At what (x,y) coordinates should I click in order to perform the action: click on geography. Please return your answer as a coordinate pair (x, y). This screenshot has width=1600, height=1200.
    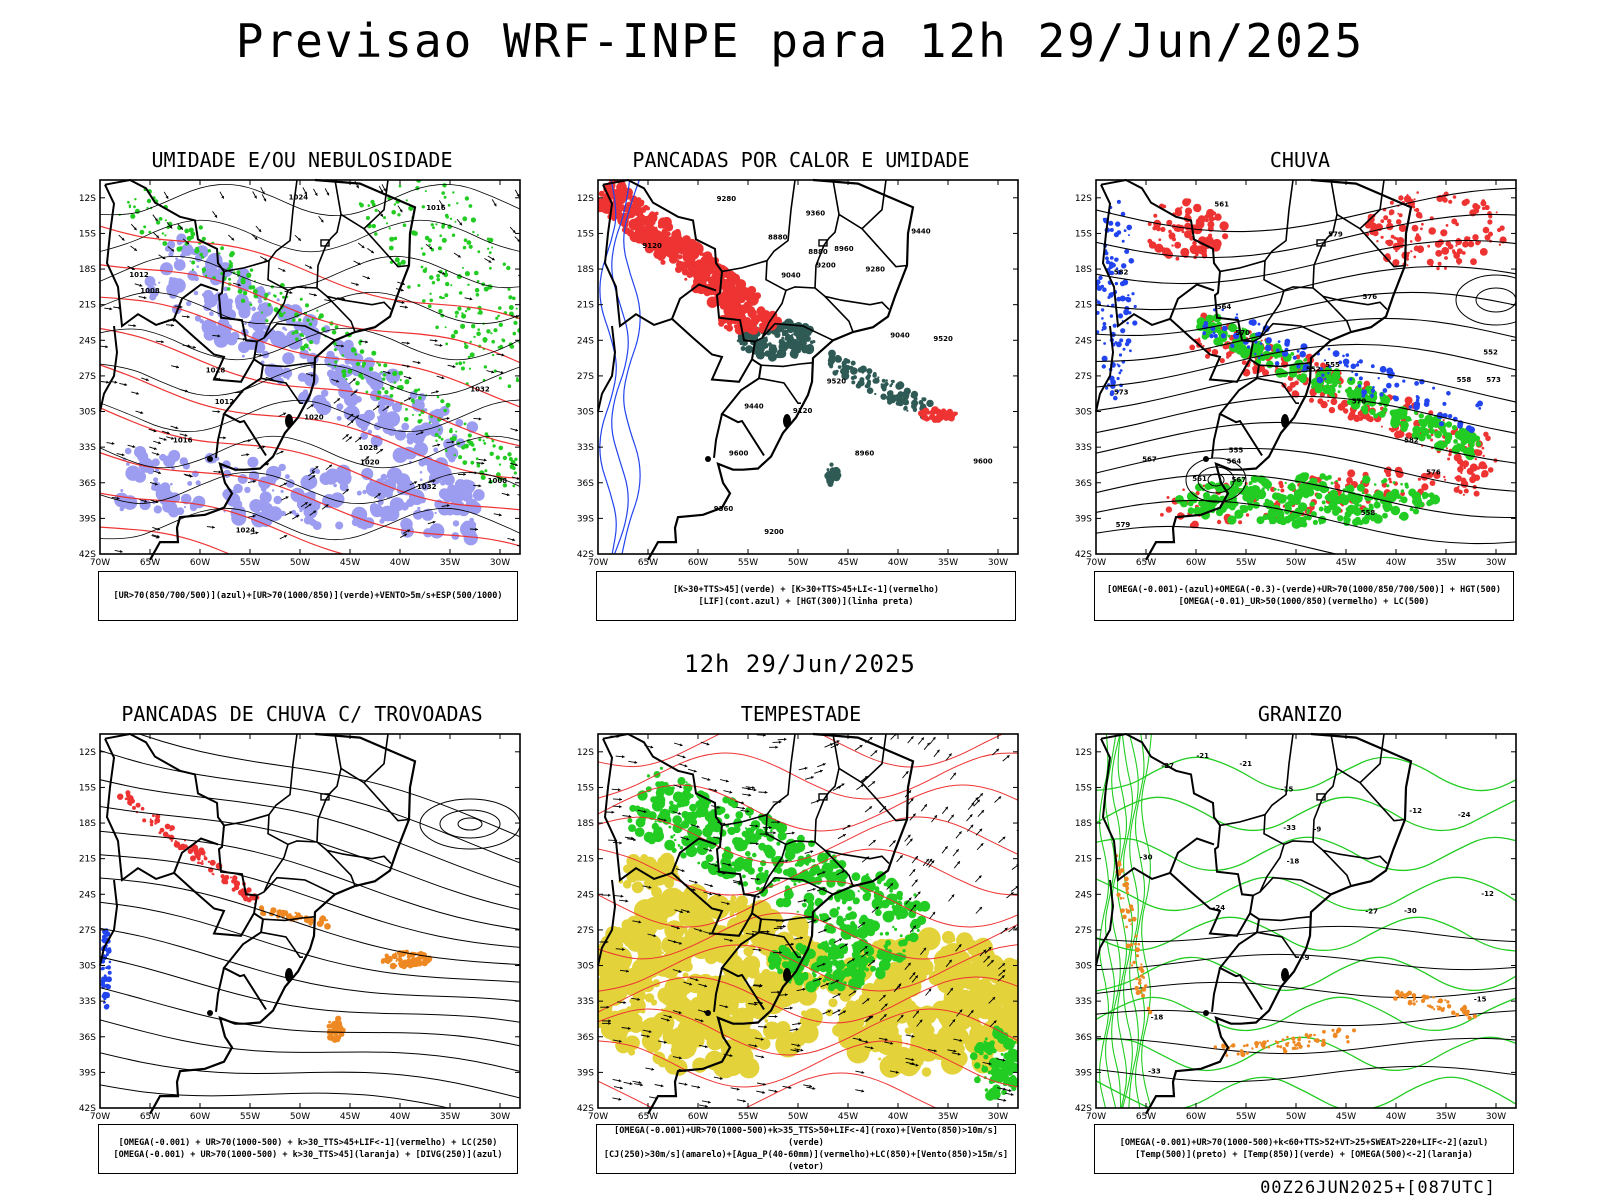
    Looking at the image, I should click on (258, 923).